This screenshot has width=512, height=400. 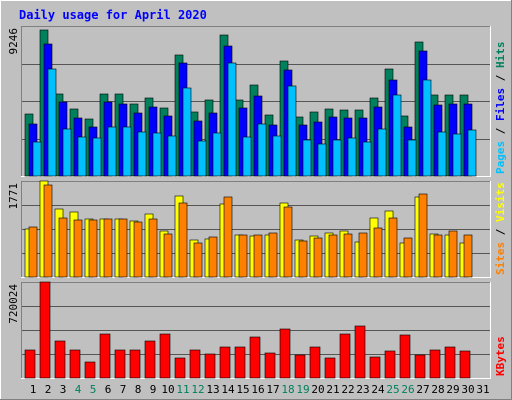 What do you see at coordinates (212, 389) in the screenshot?
I see `x-label-day-13: 13` at bounding box center [212, 389].